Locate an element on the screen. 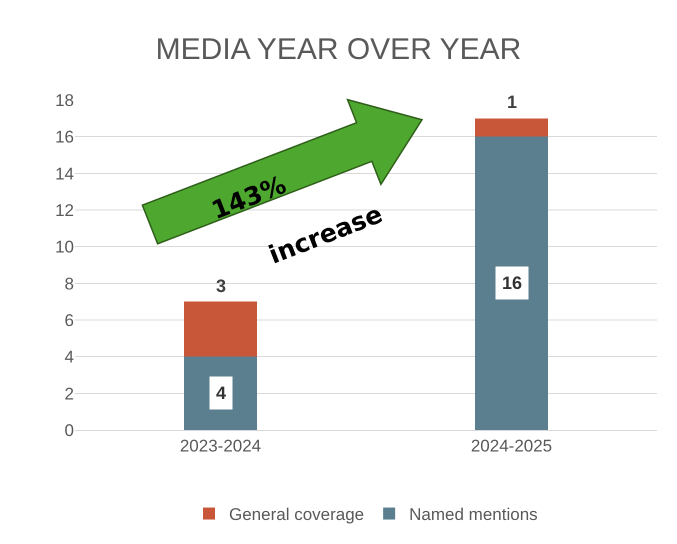 Image resolution: width=677 pixels, height=544 pixels. data-label: 1 is located at coordinates (512, 102).